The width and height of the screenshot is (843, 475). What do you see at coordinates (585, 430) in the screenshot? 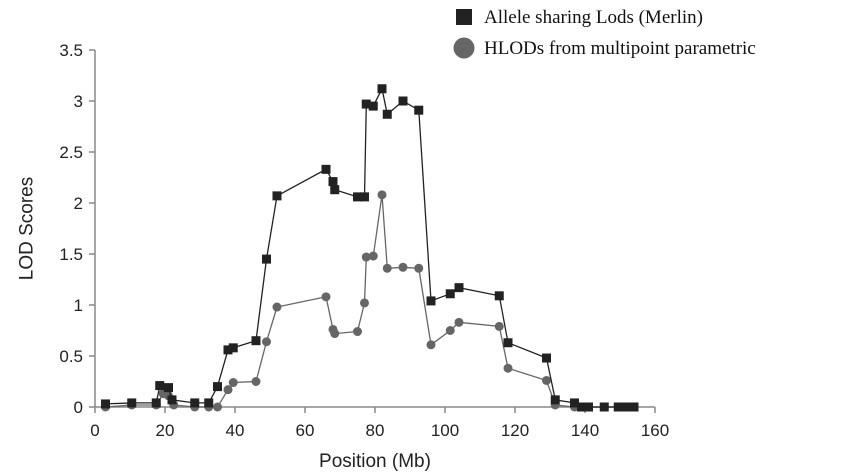
I see `x-tick-label: 140` at bounding box center [585, 430].